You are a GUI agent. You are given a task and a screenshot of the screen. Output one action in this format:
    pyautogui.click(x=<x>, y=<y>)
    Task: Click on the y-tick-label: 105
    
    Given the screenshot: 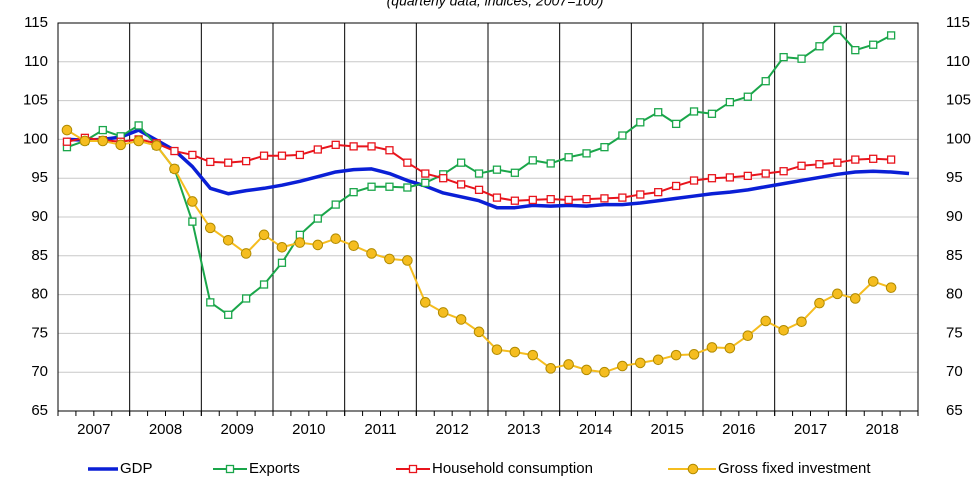 What is the action you would take?
    pyautogui.click(x=35, y=100)
    